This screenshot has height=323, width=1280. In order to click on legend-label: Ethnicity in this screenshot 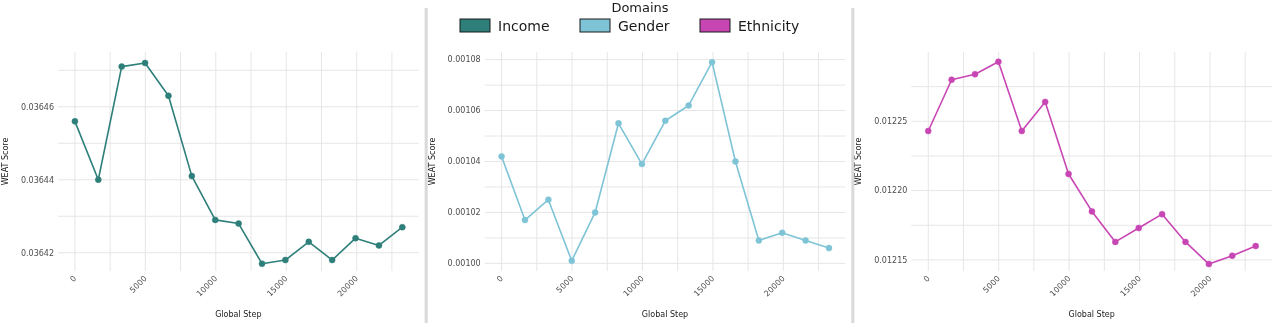, I will do `click(769, 25)`.